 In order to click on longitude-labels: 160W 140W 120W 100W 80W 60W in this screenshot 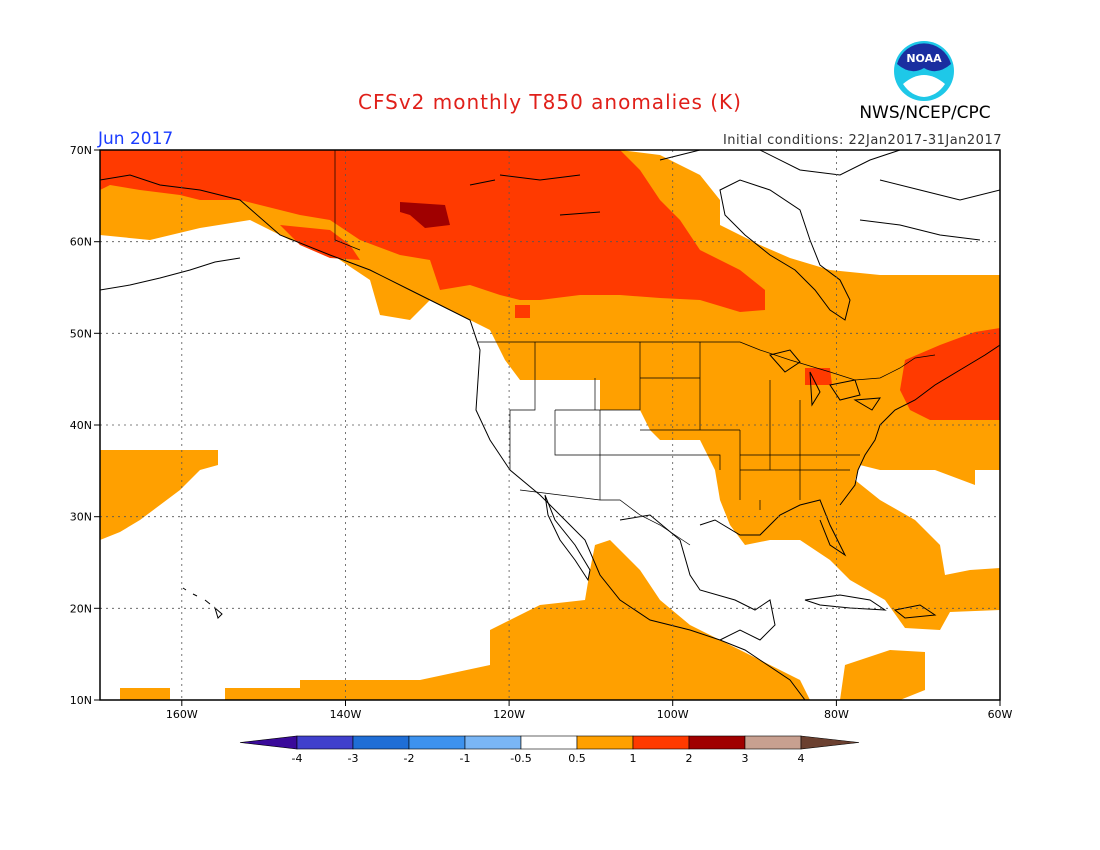, I will do `click(589, 714)`.